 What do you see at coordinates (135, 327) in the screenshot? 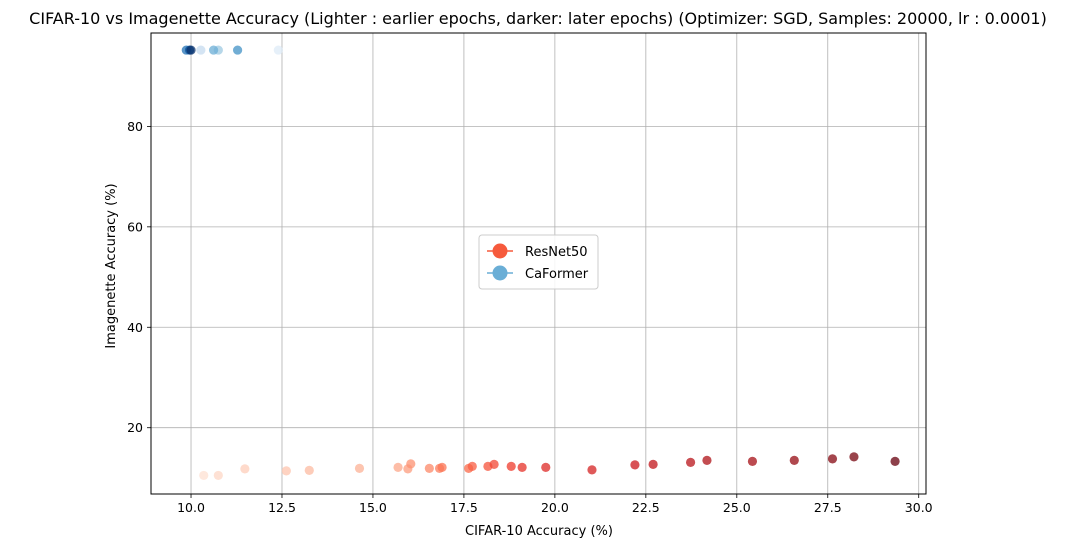
I see `y-tick-label-1: 40` at bounding box center [135, 327].